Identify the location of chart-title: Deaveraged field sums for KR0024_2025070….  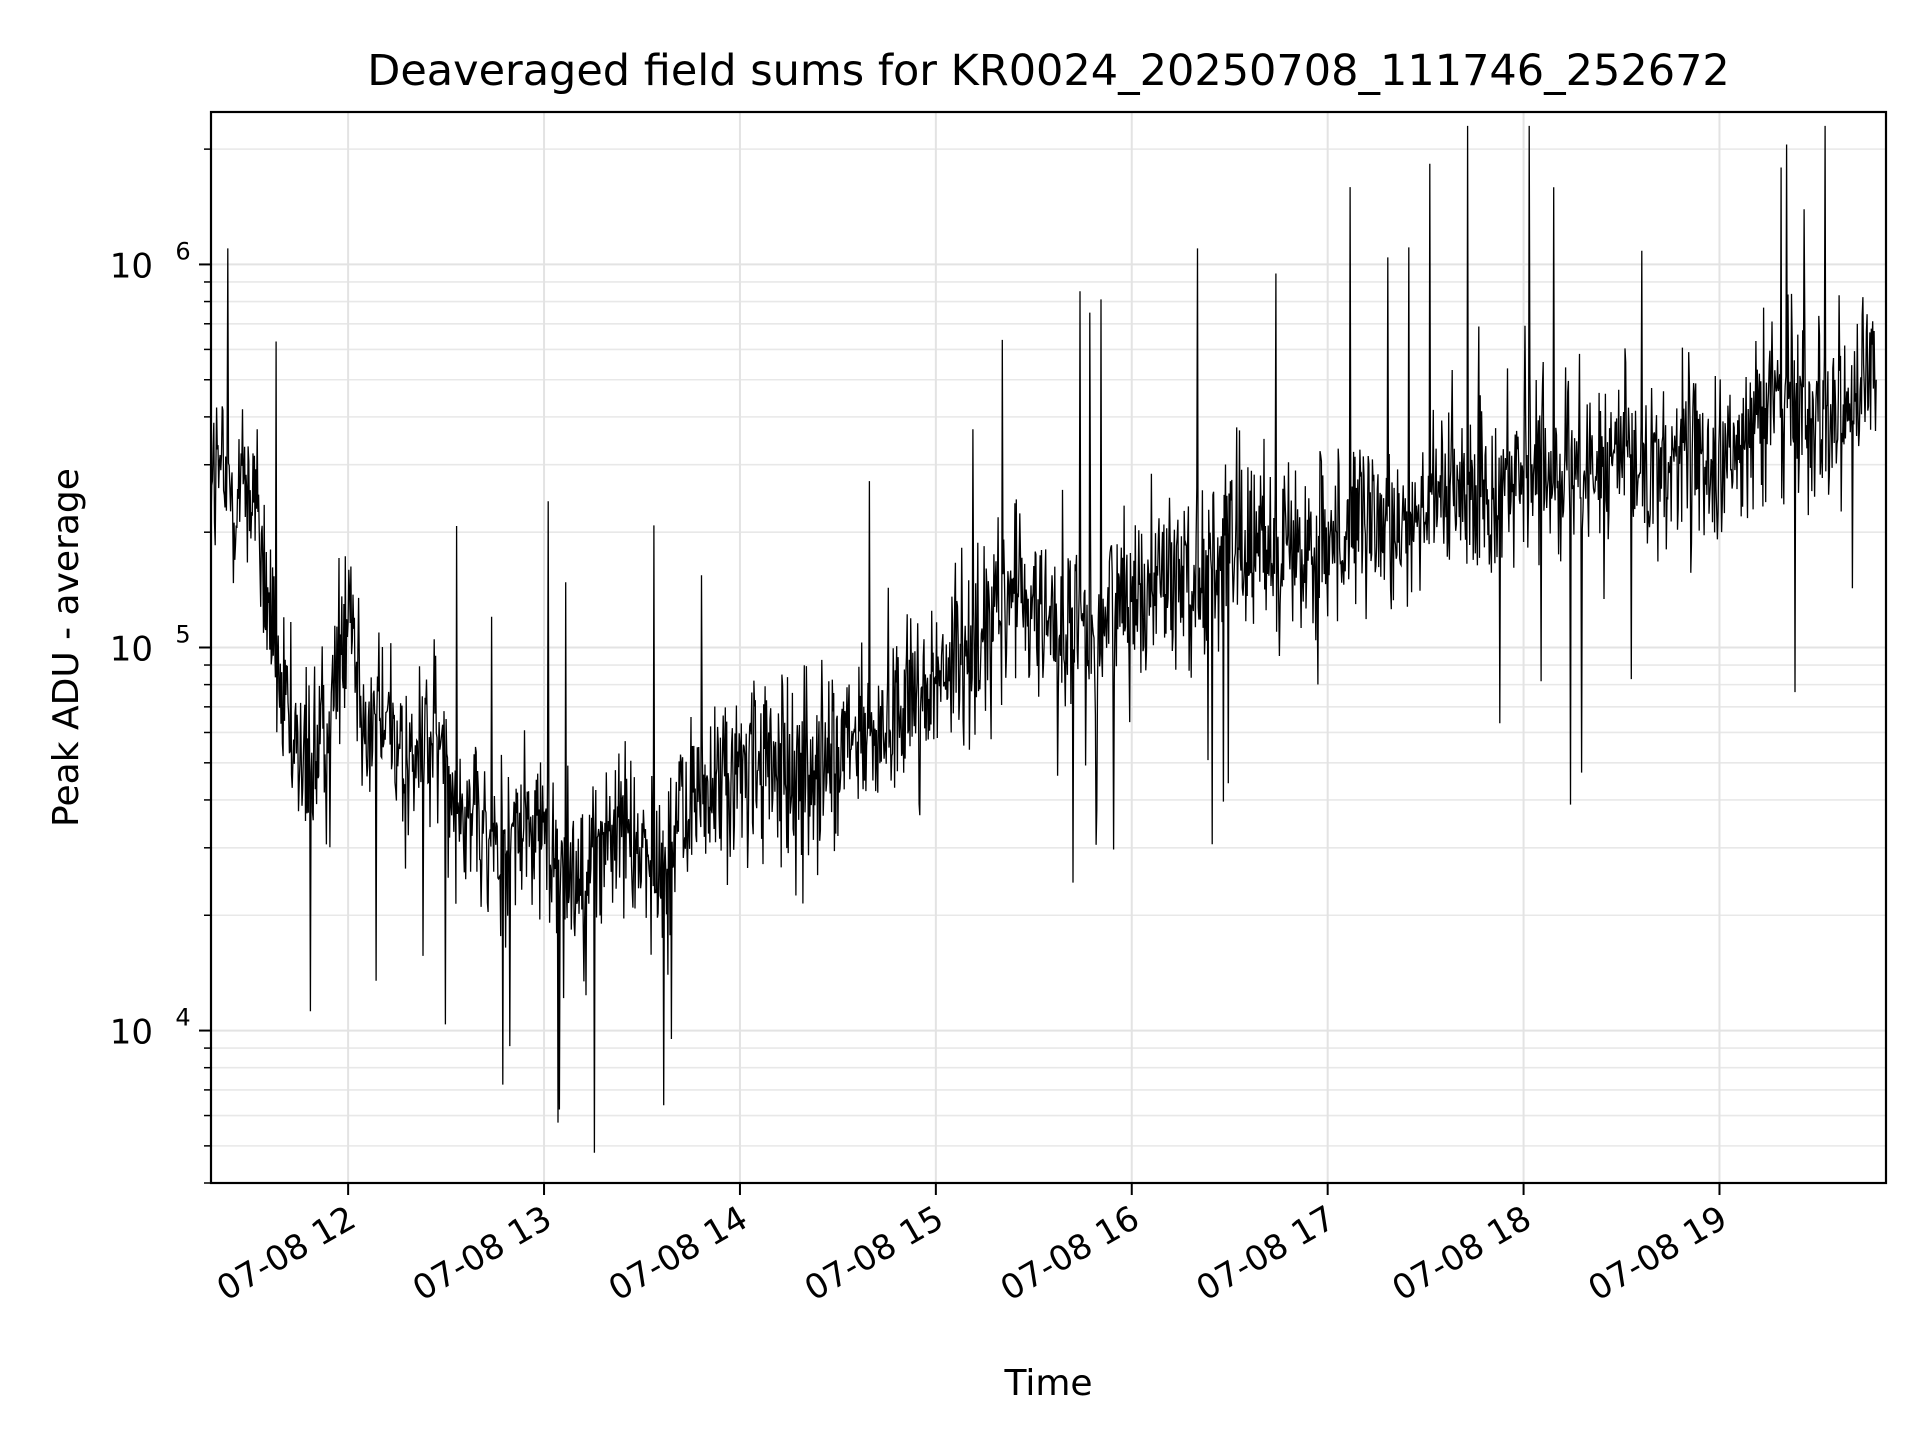
(1048, 71).